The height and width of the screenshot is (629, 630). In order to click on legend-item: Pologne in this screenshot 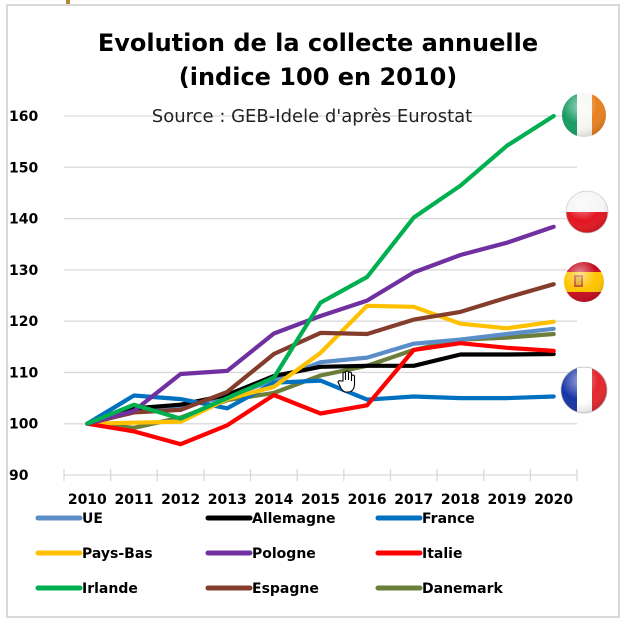, I will do `click(260, 554)`.